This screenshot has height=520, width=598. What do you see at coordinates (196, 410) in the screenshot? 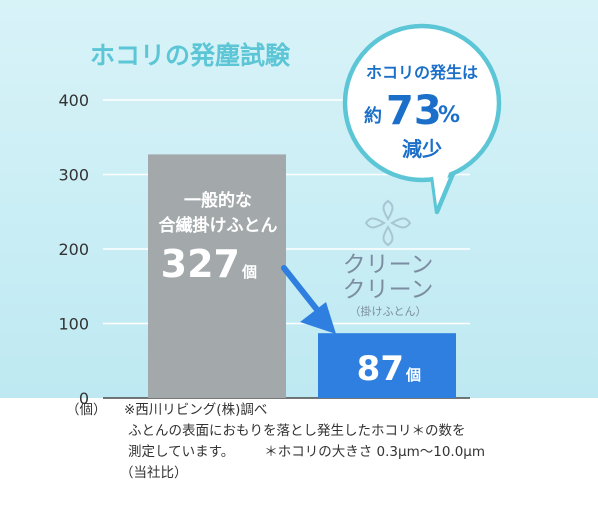
I see `footnote-source: ※西川リビング(株)調べ` at bounding box center [196, 410].